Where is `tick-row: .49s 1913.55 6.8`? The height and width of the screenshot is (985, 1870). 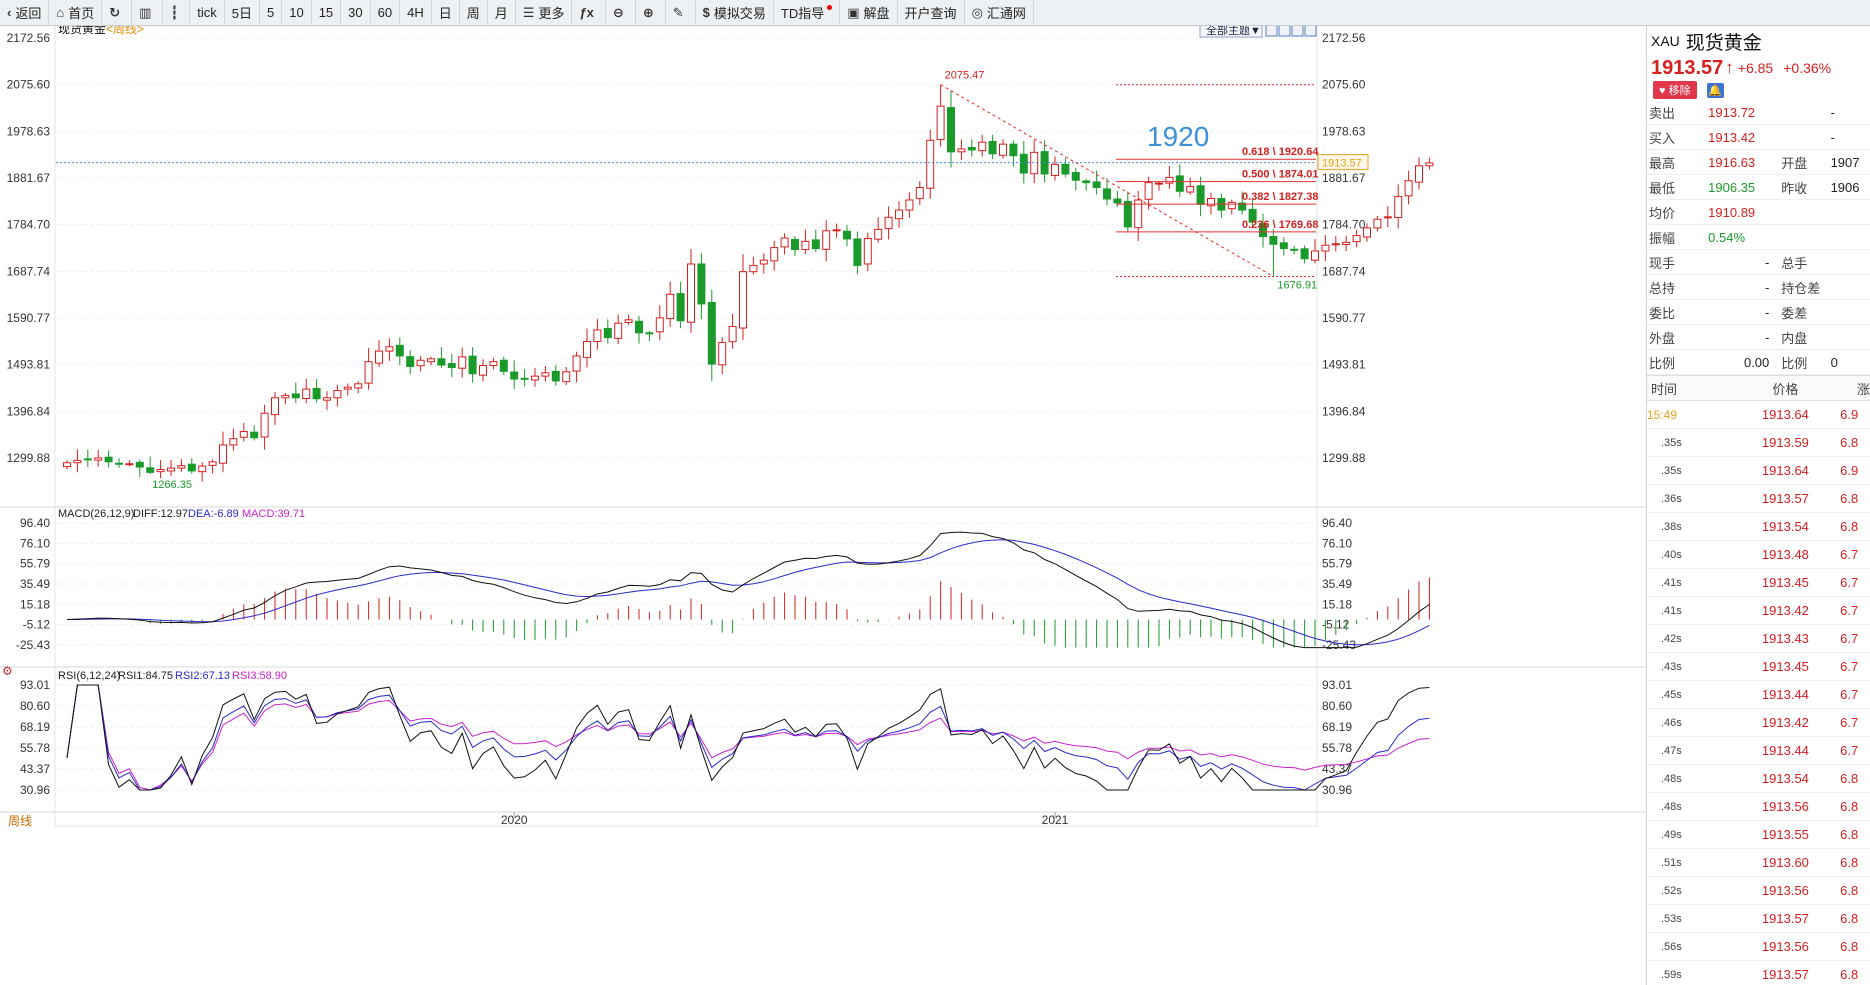 tick-row: .49s 1913.55 6.8 is located at coordinates (1758, 835).